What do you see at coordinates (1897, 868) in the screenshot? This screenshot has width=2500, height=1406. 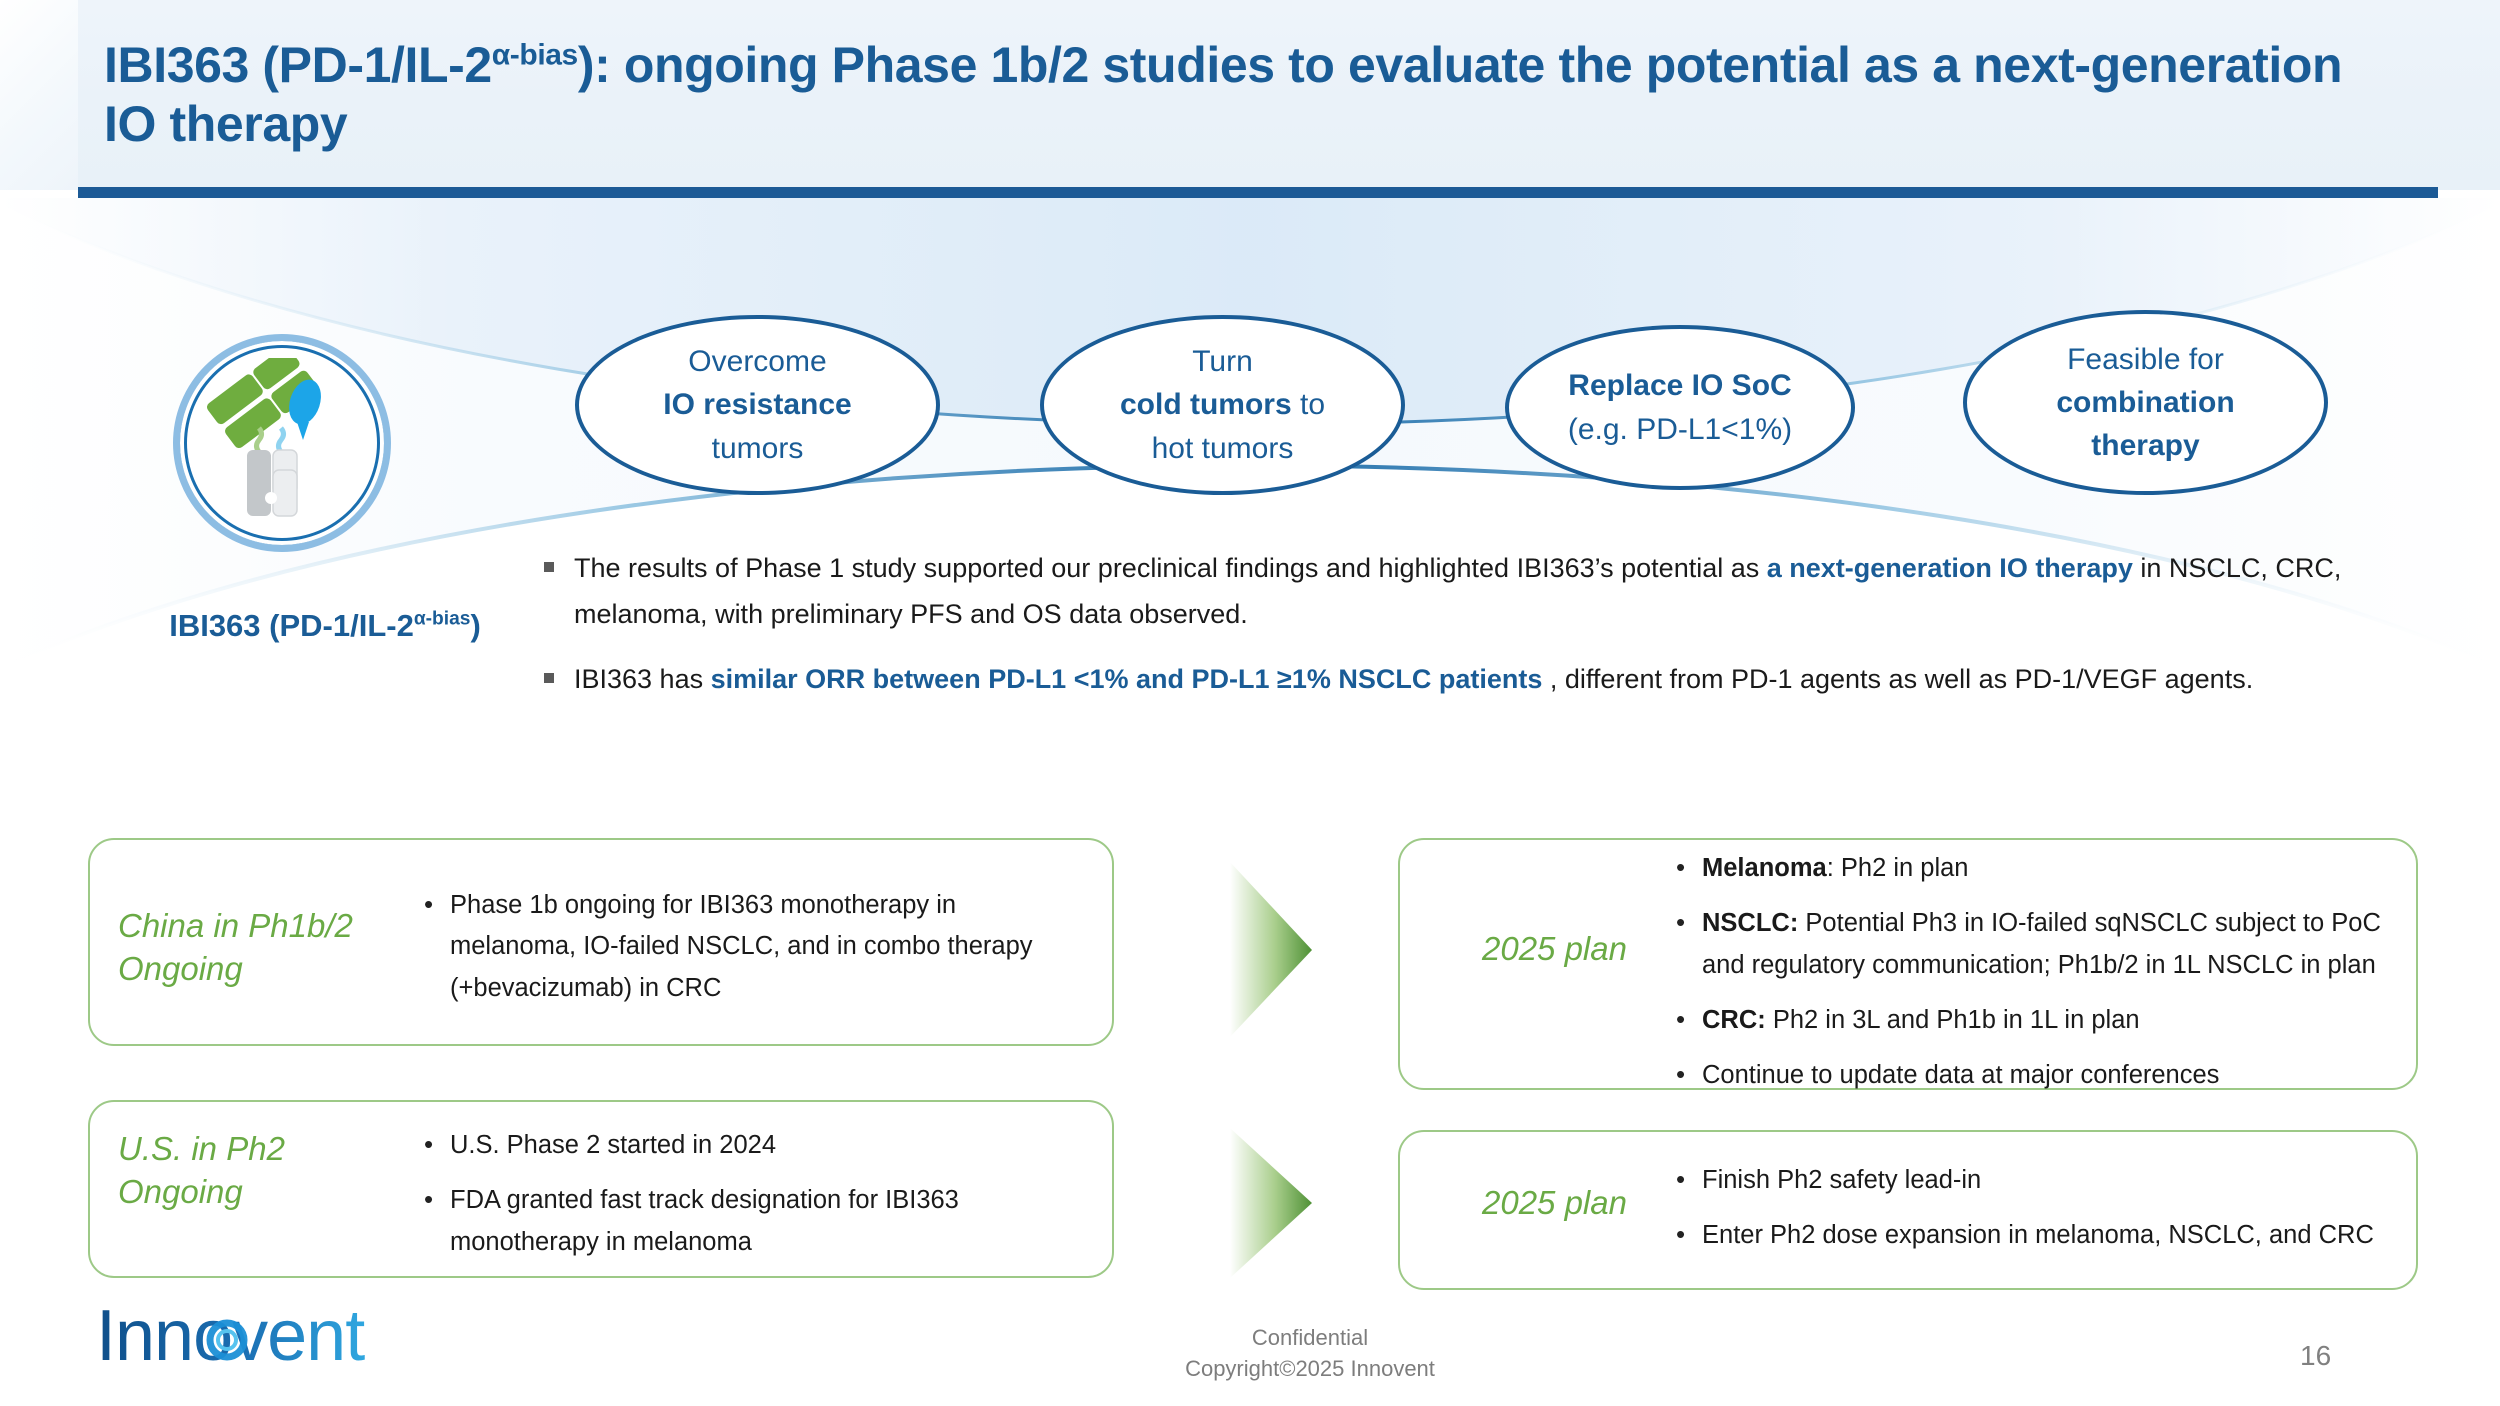 I see `list-item-text: : Ph2 in plan` at bounding box center [1897, 868].